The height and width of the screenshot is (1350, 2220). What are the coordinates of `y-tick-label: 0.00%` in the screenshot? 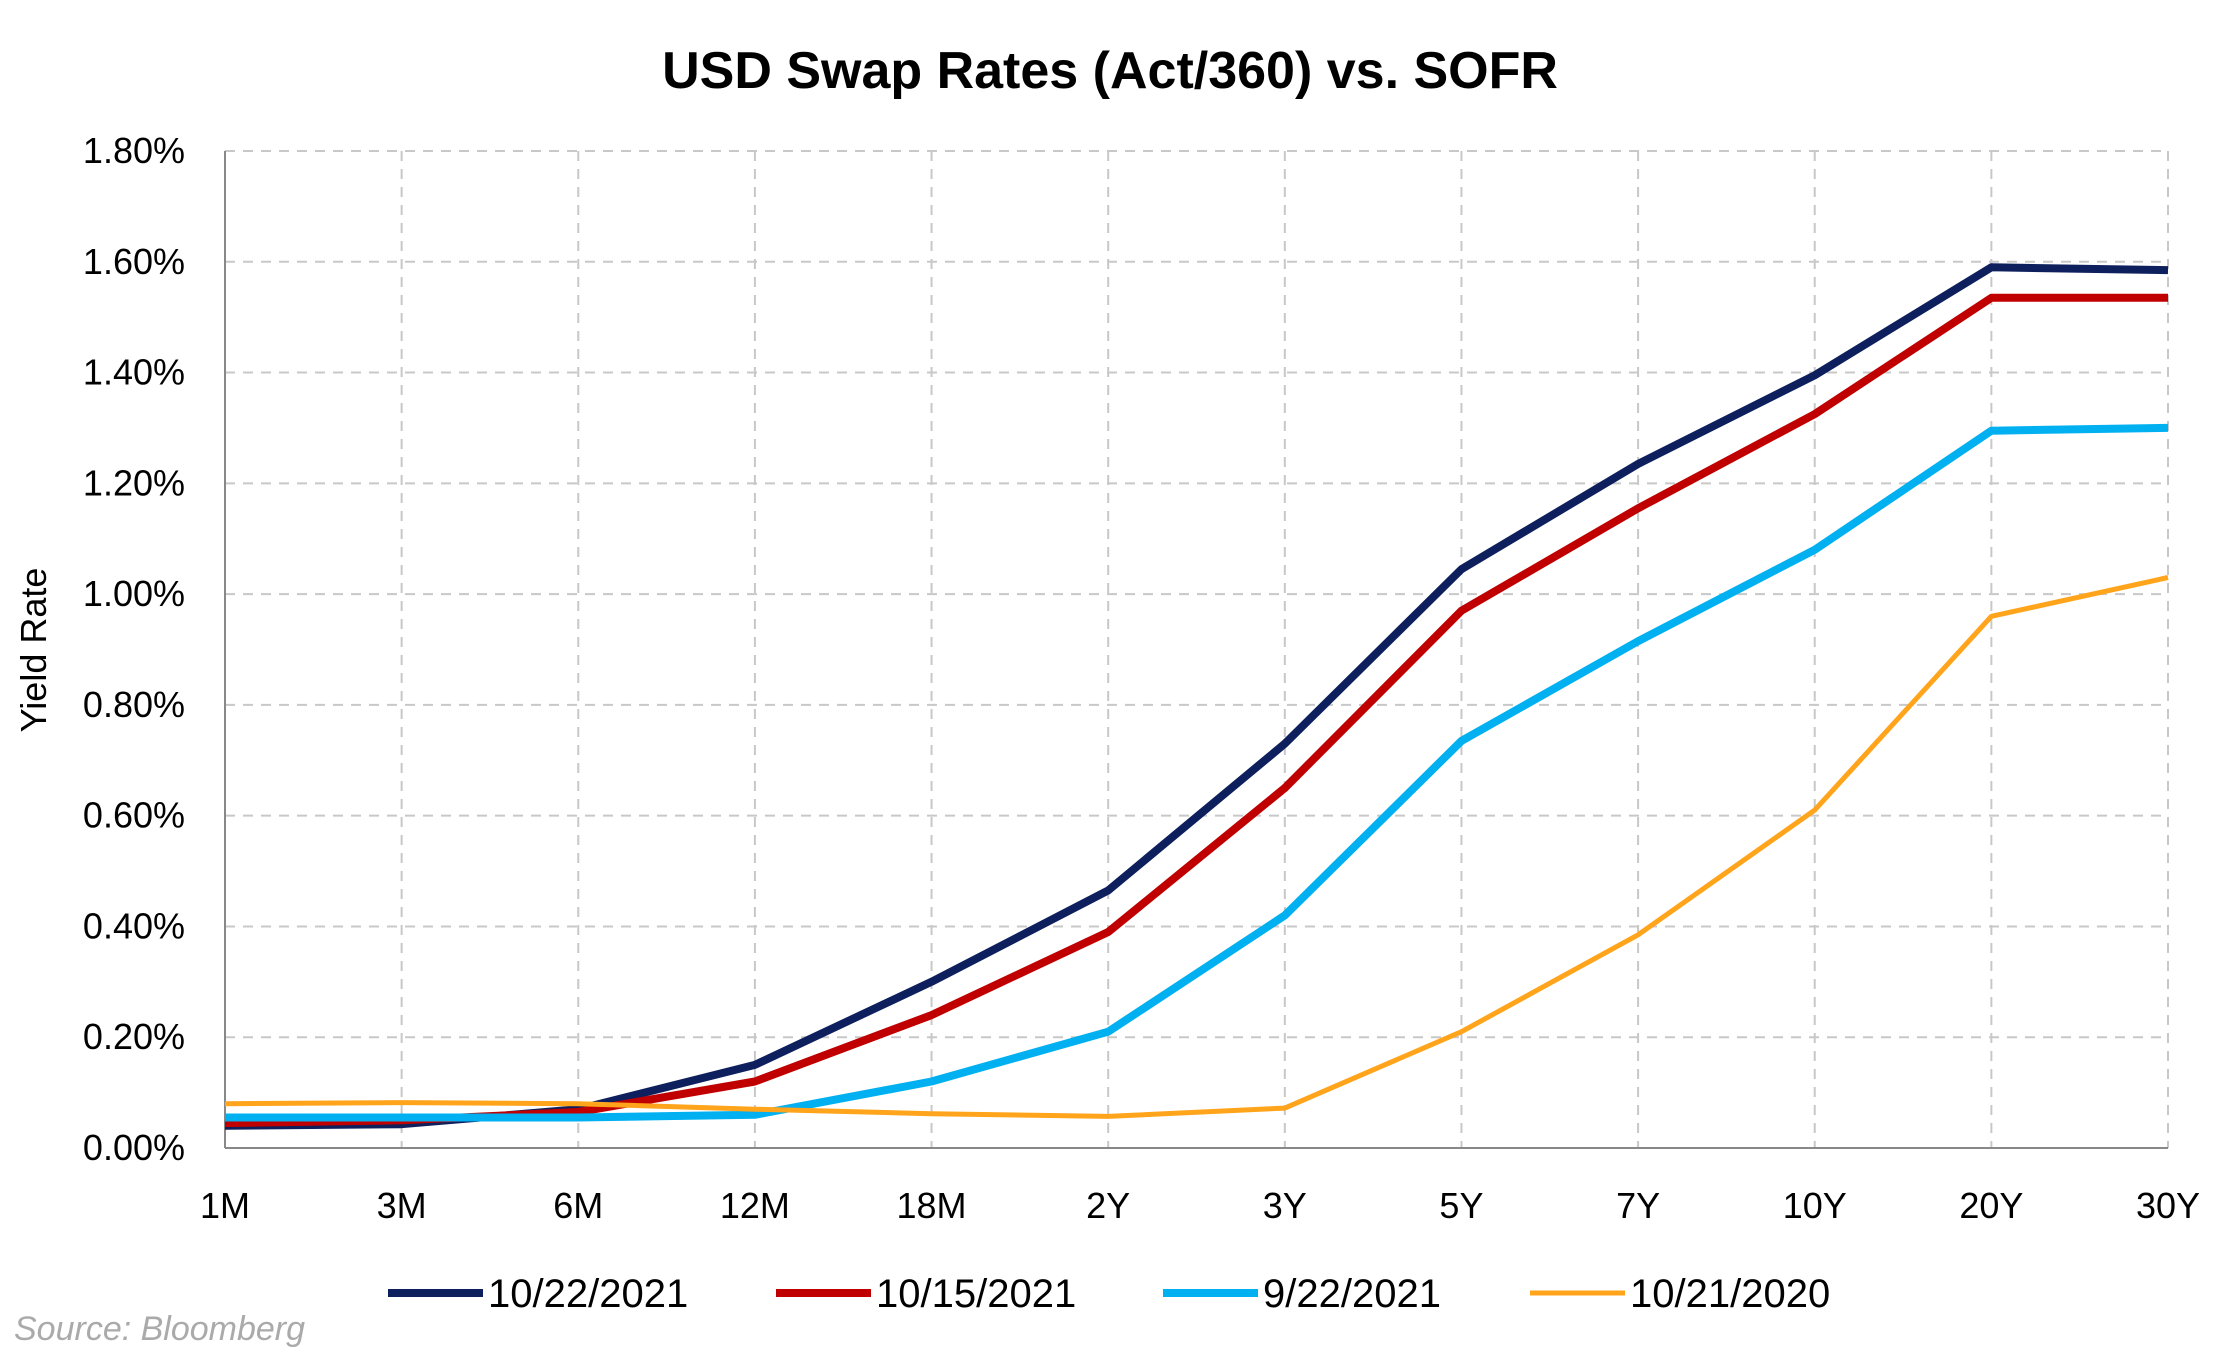 It's located at (134, 1147).